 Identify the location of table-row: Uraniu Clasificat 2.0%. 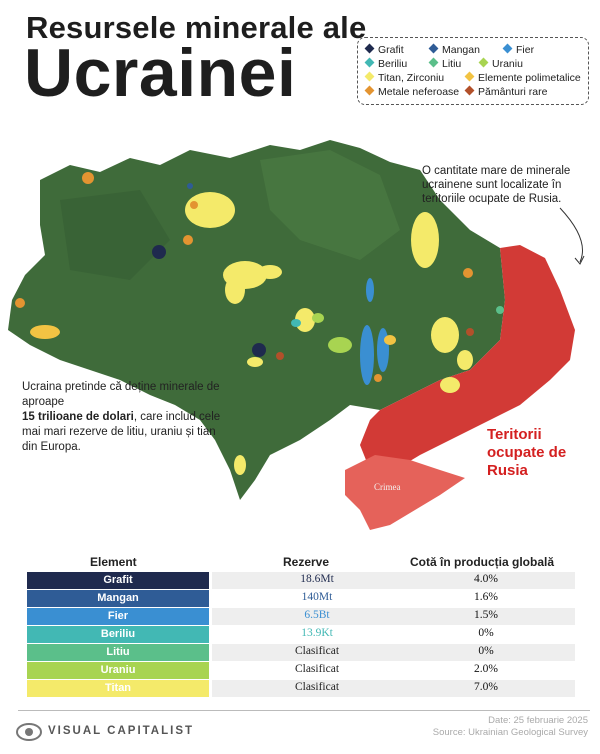
(301, 670).